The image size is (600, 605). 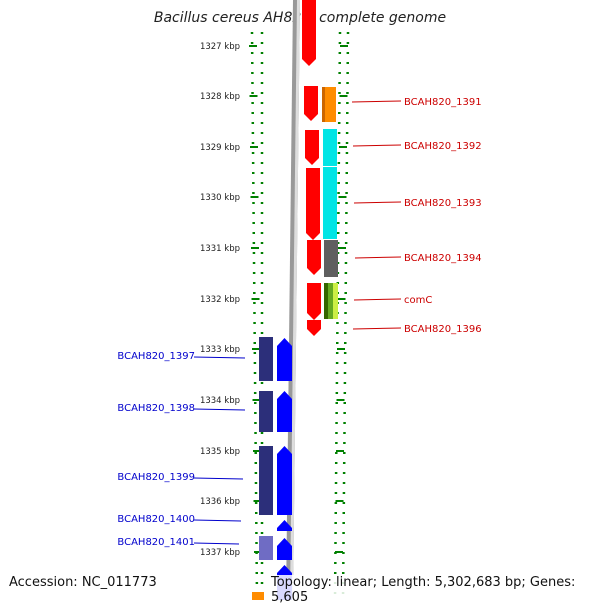 I want to click on forward-gene-label: BCAH820_1392, so click(x=443, y=146).